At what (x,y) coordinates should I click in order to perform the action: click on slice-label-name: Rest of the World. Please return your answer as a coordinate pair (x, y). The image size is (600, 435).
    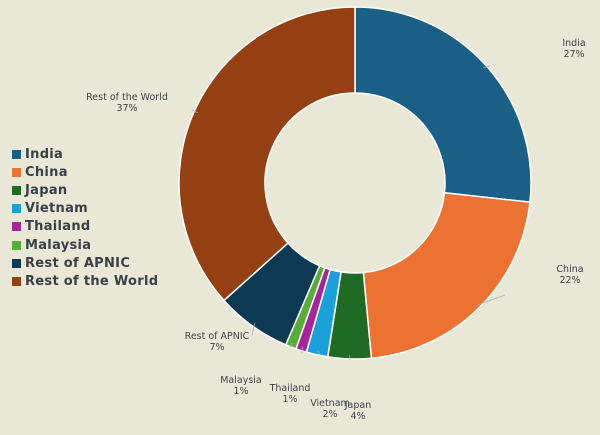
    Looking at the image, I should click on (127, 97).